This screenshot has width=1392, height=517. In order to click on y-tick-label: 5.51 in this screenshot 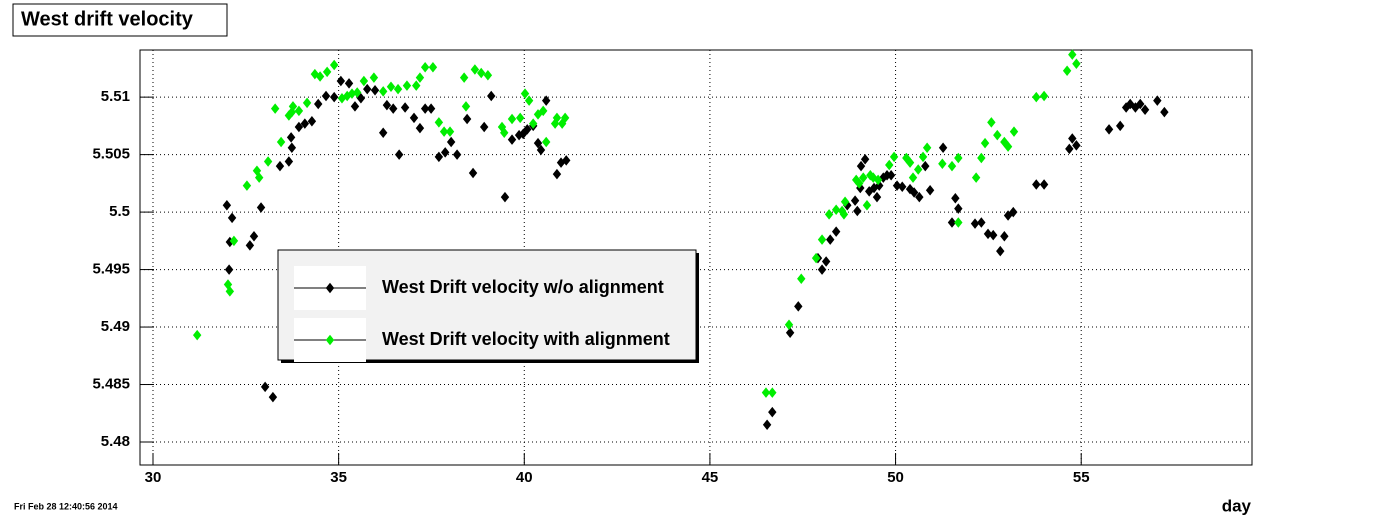, I will do `click(115, 96)`.